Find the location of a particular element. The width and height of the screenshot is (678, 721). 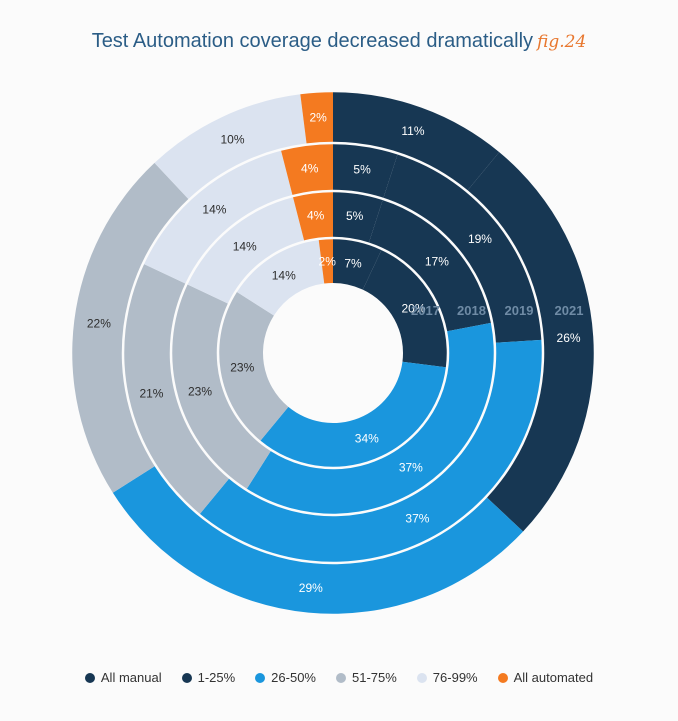

ring-2018-label-1: 17% is located at coordinates (437, 261).